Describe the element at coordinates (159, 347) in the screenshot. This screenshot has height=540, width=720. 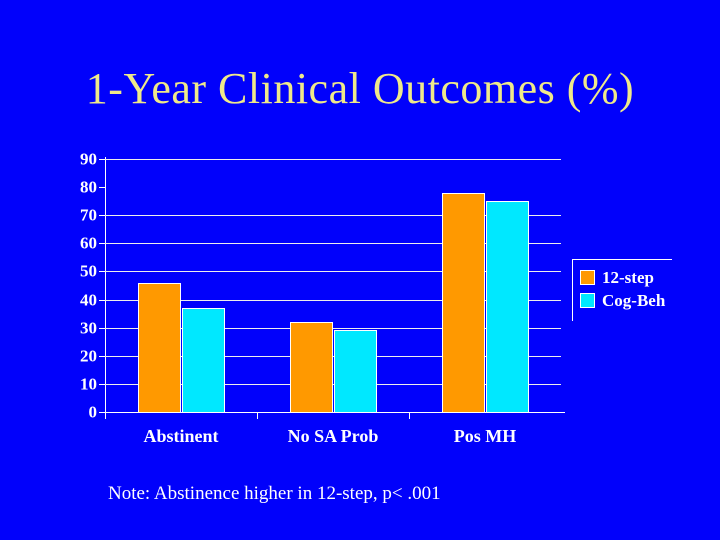
I see `bar-12-step-abstinent` at that location.